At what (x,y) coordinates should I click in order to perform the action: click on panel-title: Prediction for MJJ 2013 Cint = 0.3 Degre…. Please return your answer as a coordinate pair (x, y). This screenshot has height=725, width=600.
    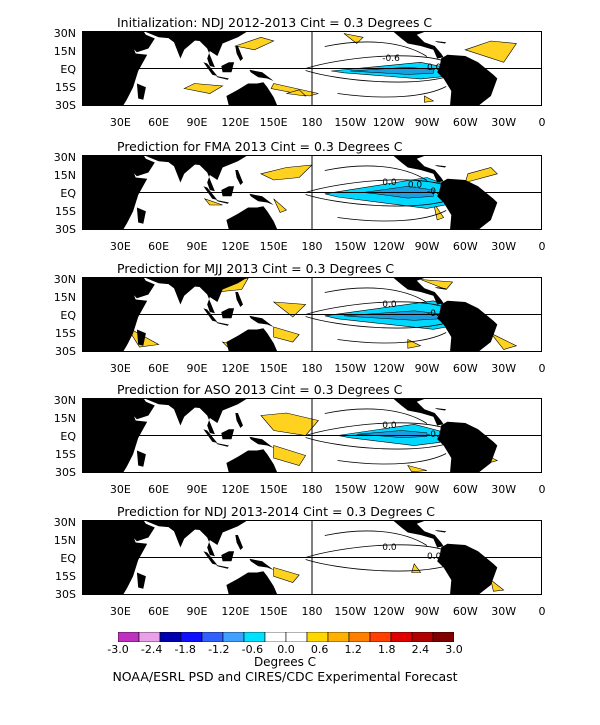
    Looking at the image, I should click on (256, 268).